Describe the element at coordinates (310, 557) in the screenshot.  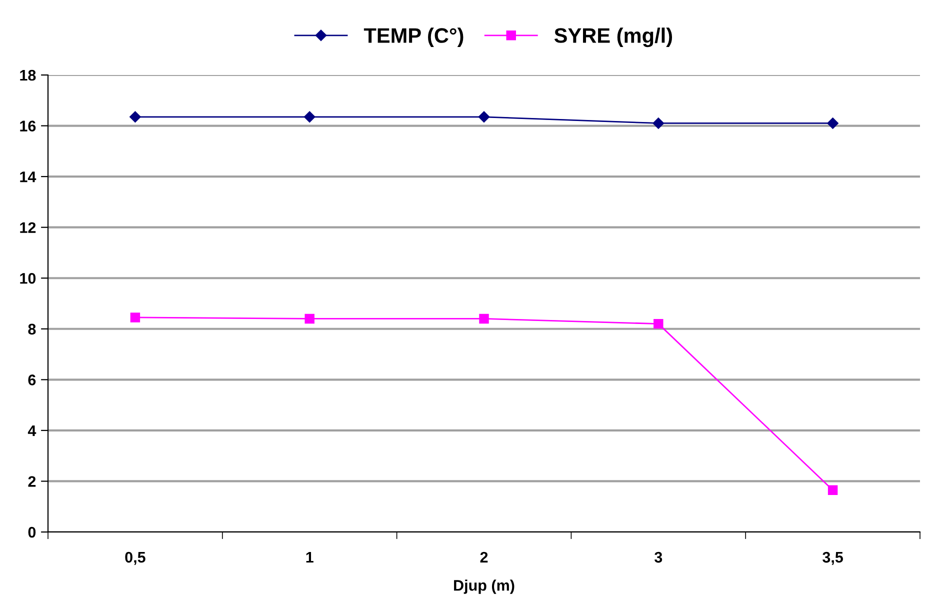
I see `x-tick-label: 1` at that location.